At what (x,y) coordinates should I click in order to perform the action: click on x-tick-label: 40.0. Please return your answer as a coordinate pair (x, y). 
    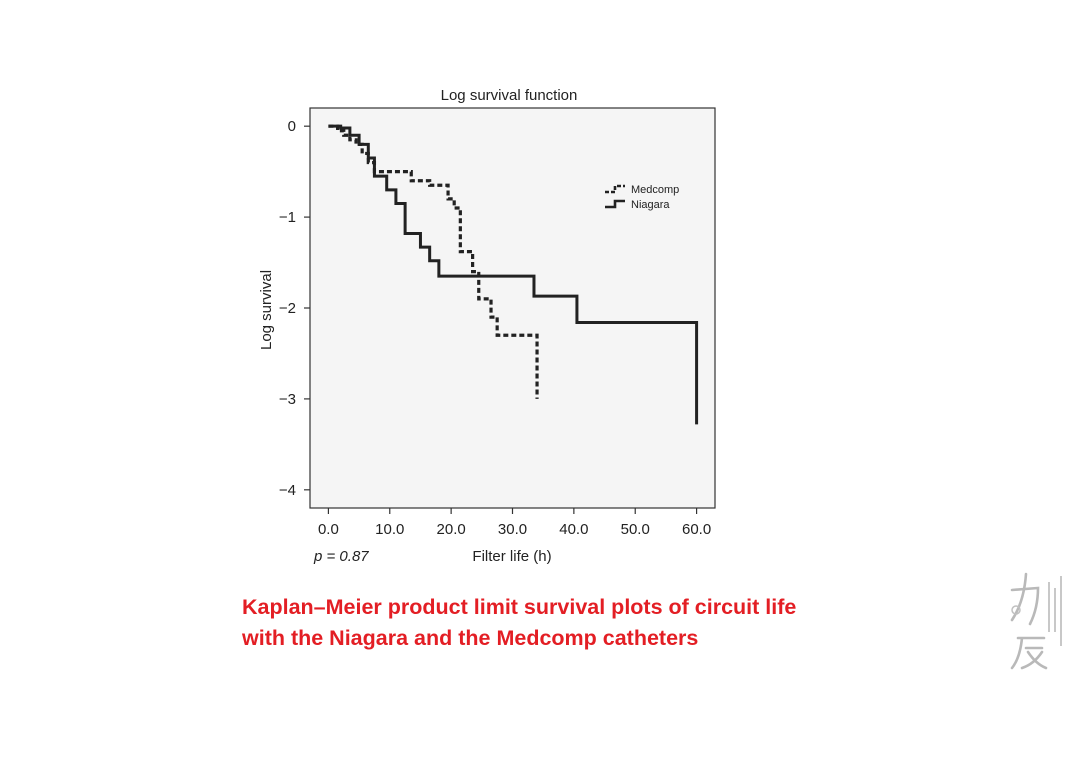
    Looking at the image, I should click on (573, 529).